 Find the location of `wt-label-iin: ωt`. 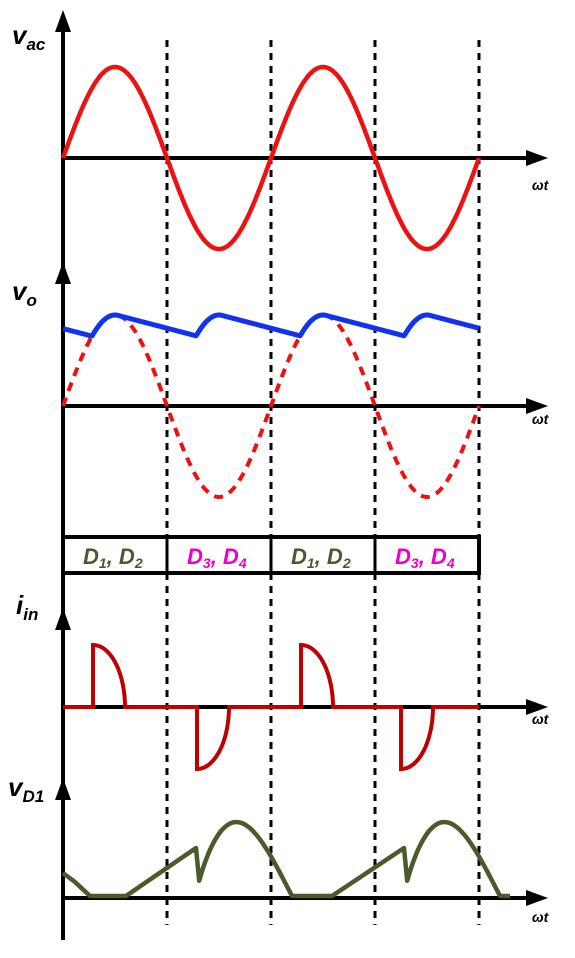

wt-label-iin: ωt is located at coordinates (541, 719).